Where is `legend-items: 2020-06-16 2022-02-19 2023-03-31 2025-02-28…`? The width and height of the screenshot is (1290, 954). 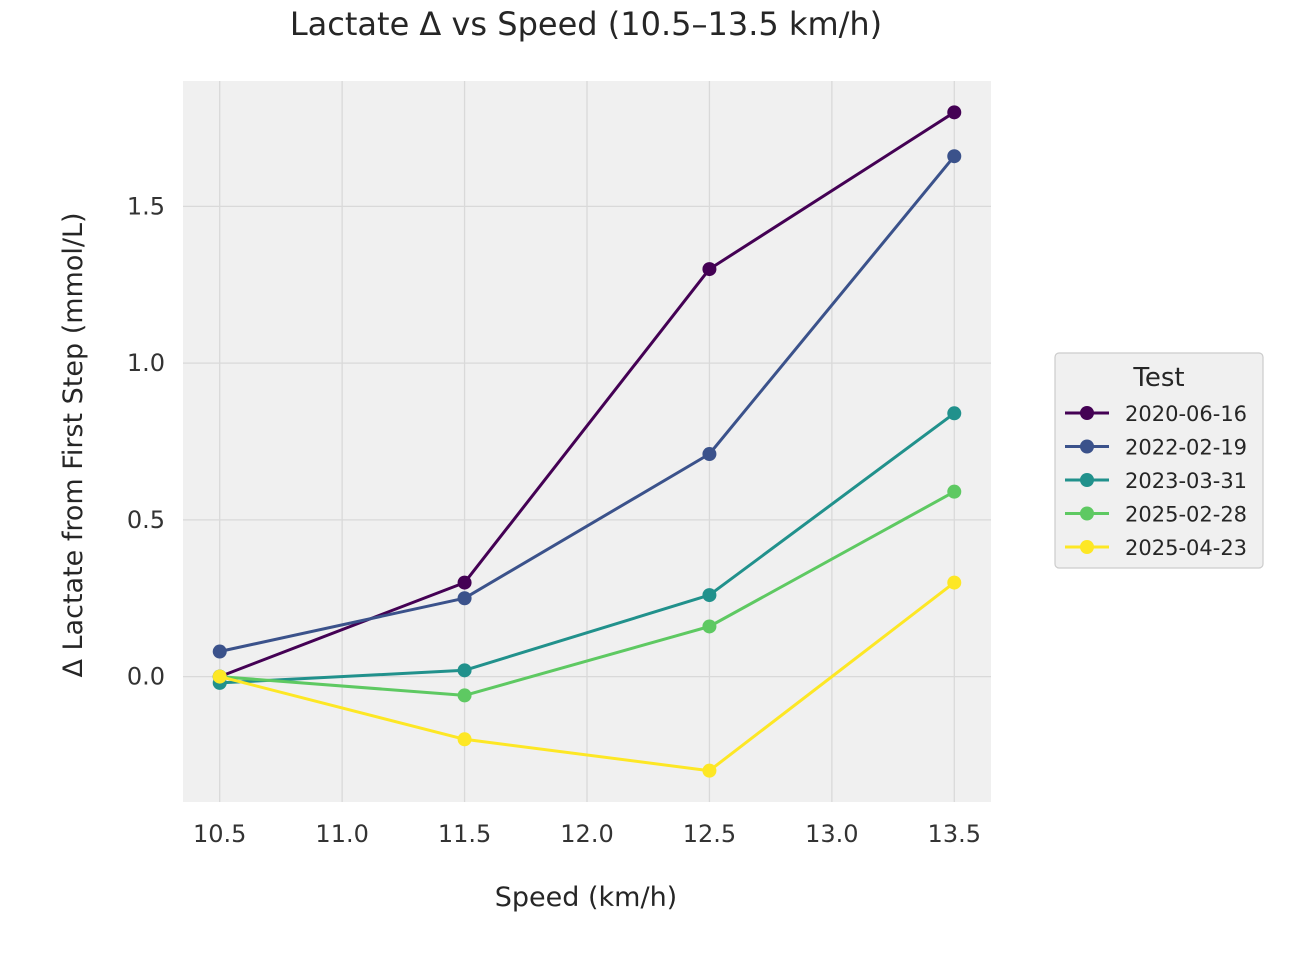 legend-items: 2020-06-16 2022-02-19 2023-03-31 2025-02-28… is located at coordinates (1156, 481).